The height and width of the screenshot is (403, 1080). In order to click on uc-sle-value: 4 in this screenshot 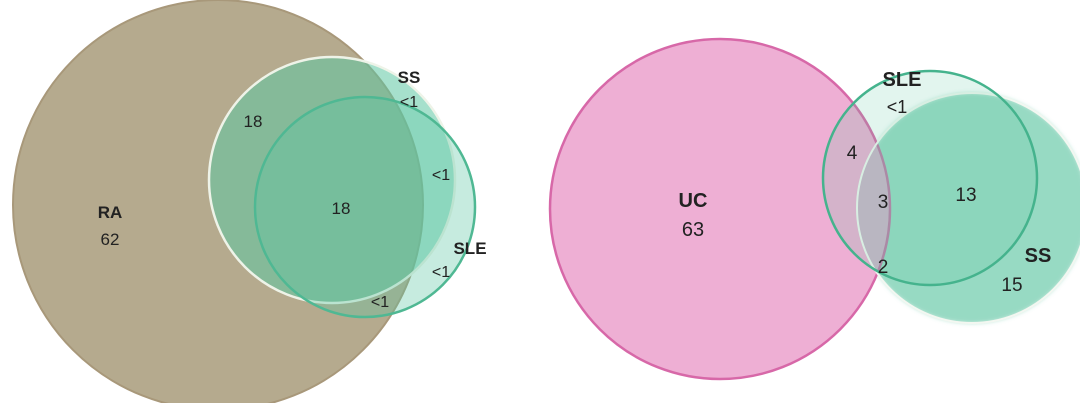, I will do `click(852, 153)`.